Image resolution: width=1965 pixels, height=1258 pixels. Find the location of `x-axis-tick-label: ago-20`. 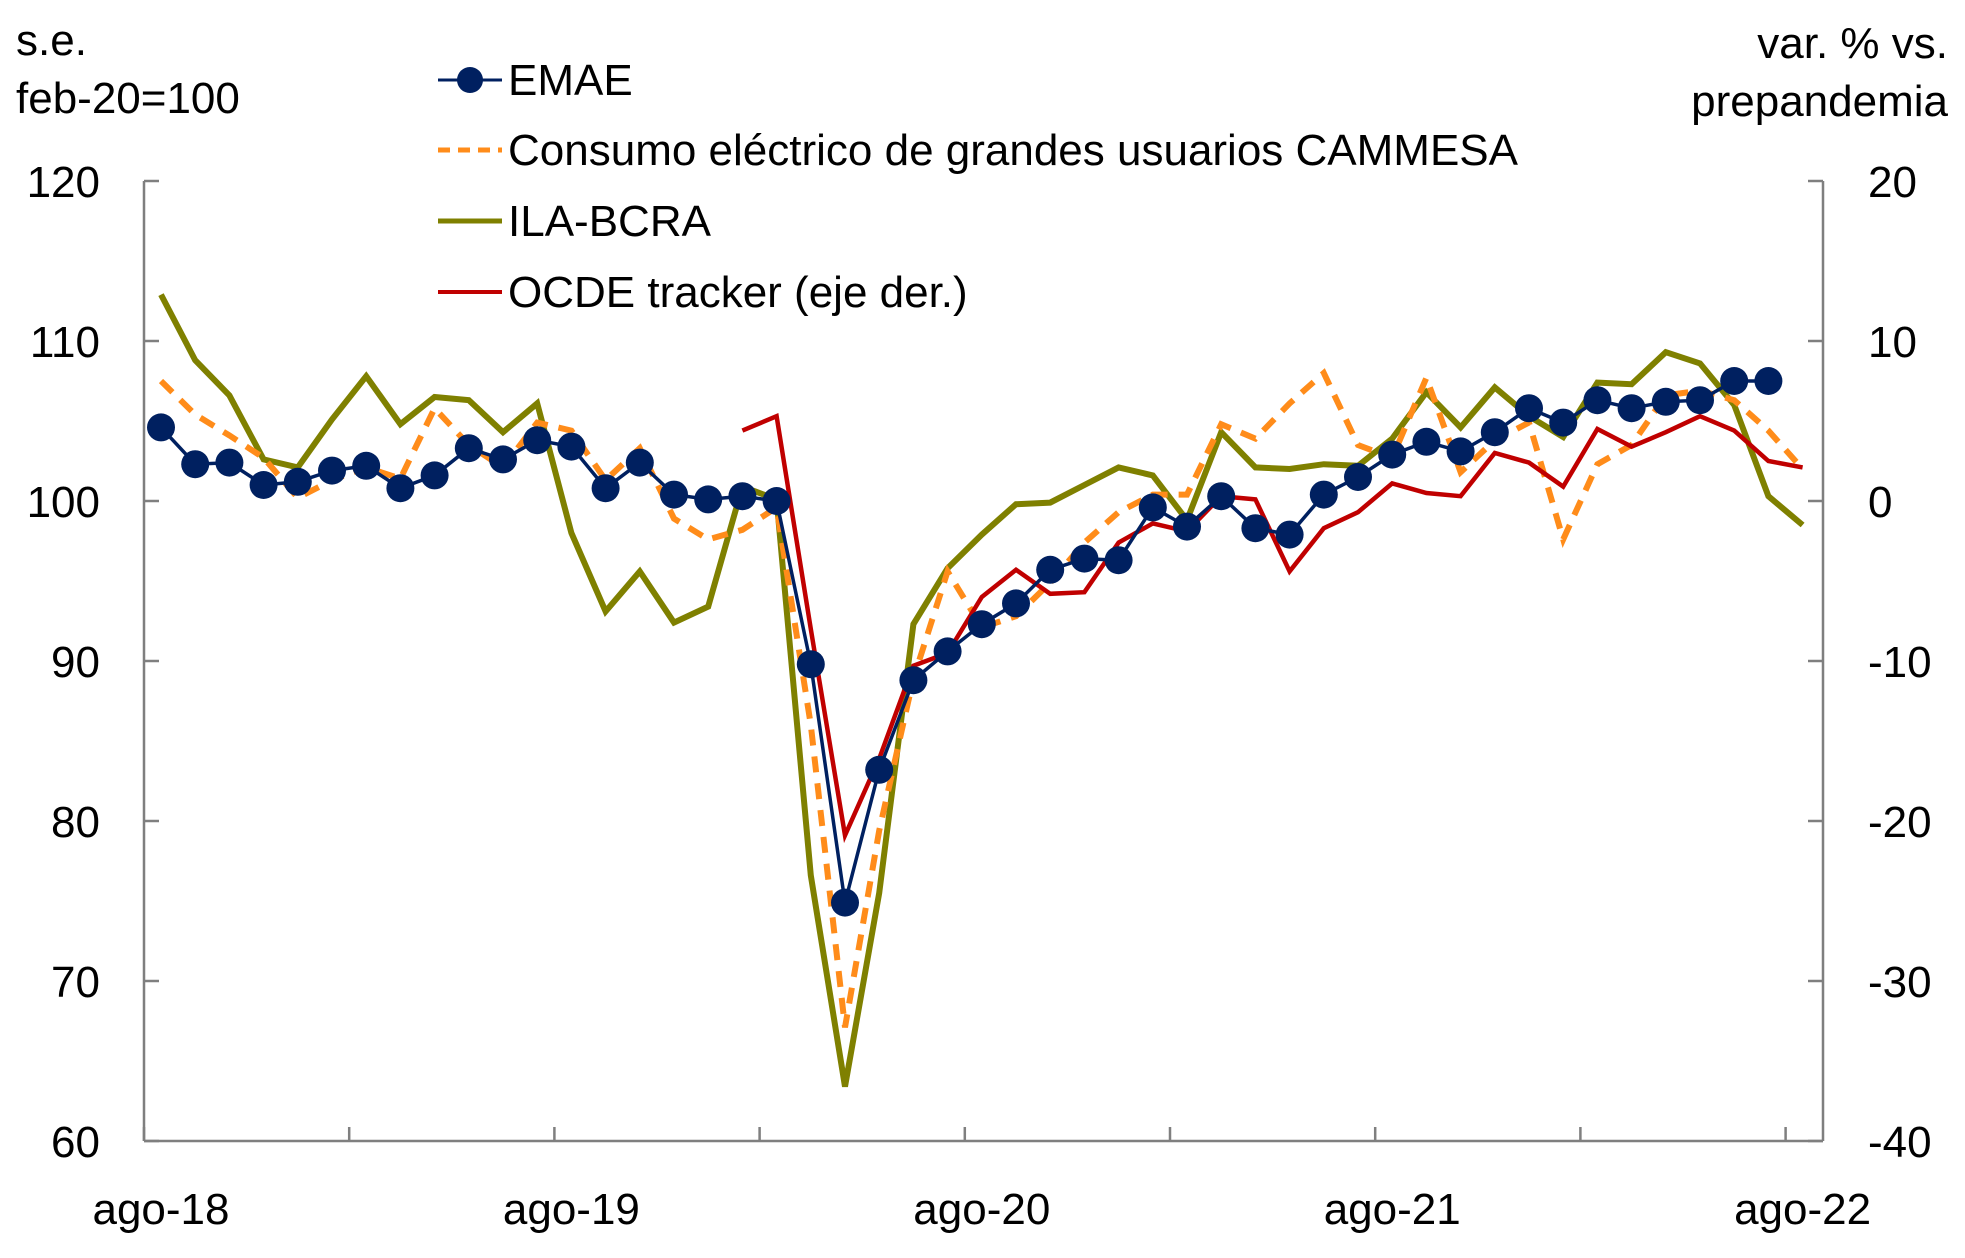

x-axis-tick-label: ago-20 is located at coordinates (981, 1209).